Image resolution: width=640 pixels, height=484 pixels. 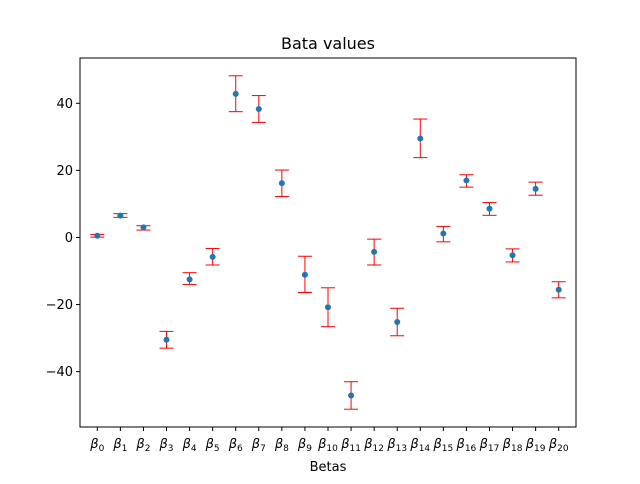 I want to click on x-tick-label-20: β20, so click(x=558, y=445).